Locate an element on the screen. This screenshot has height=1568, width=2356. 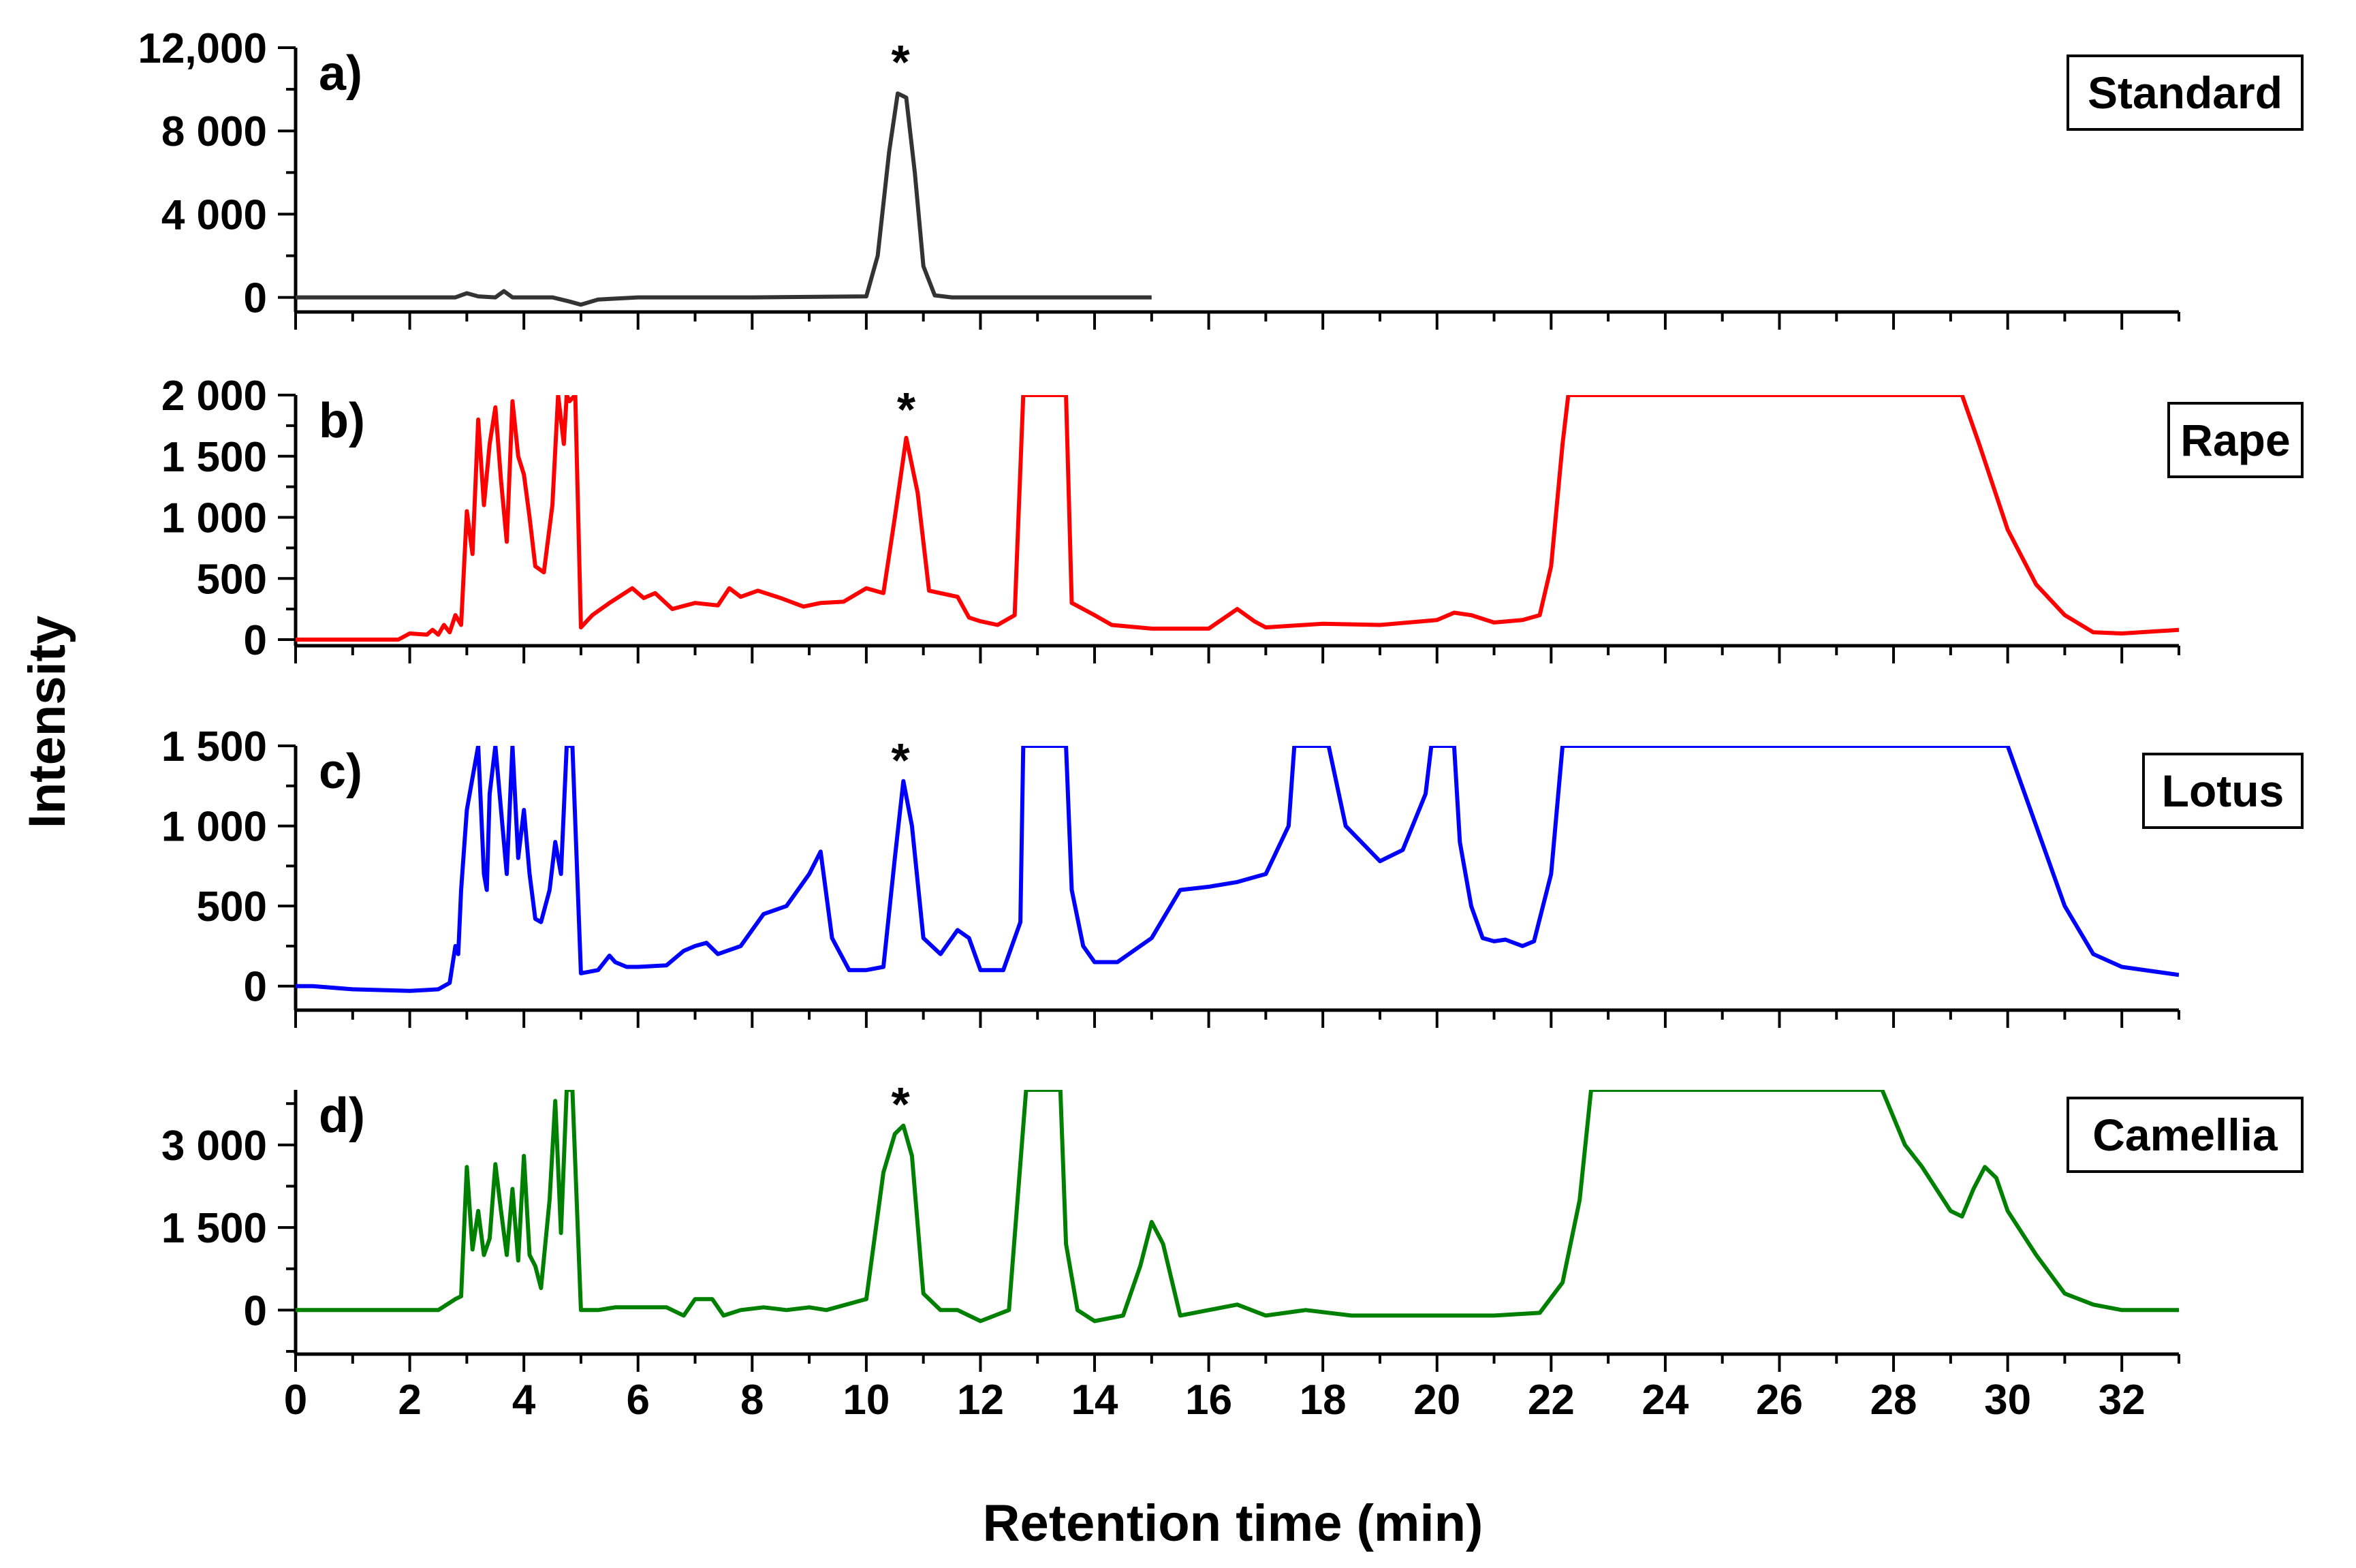
y-tick-label-lotus: 1 000 is located at coordinates (214, 827).